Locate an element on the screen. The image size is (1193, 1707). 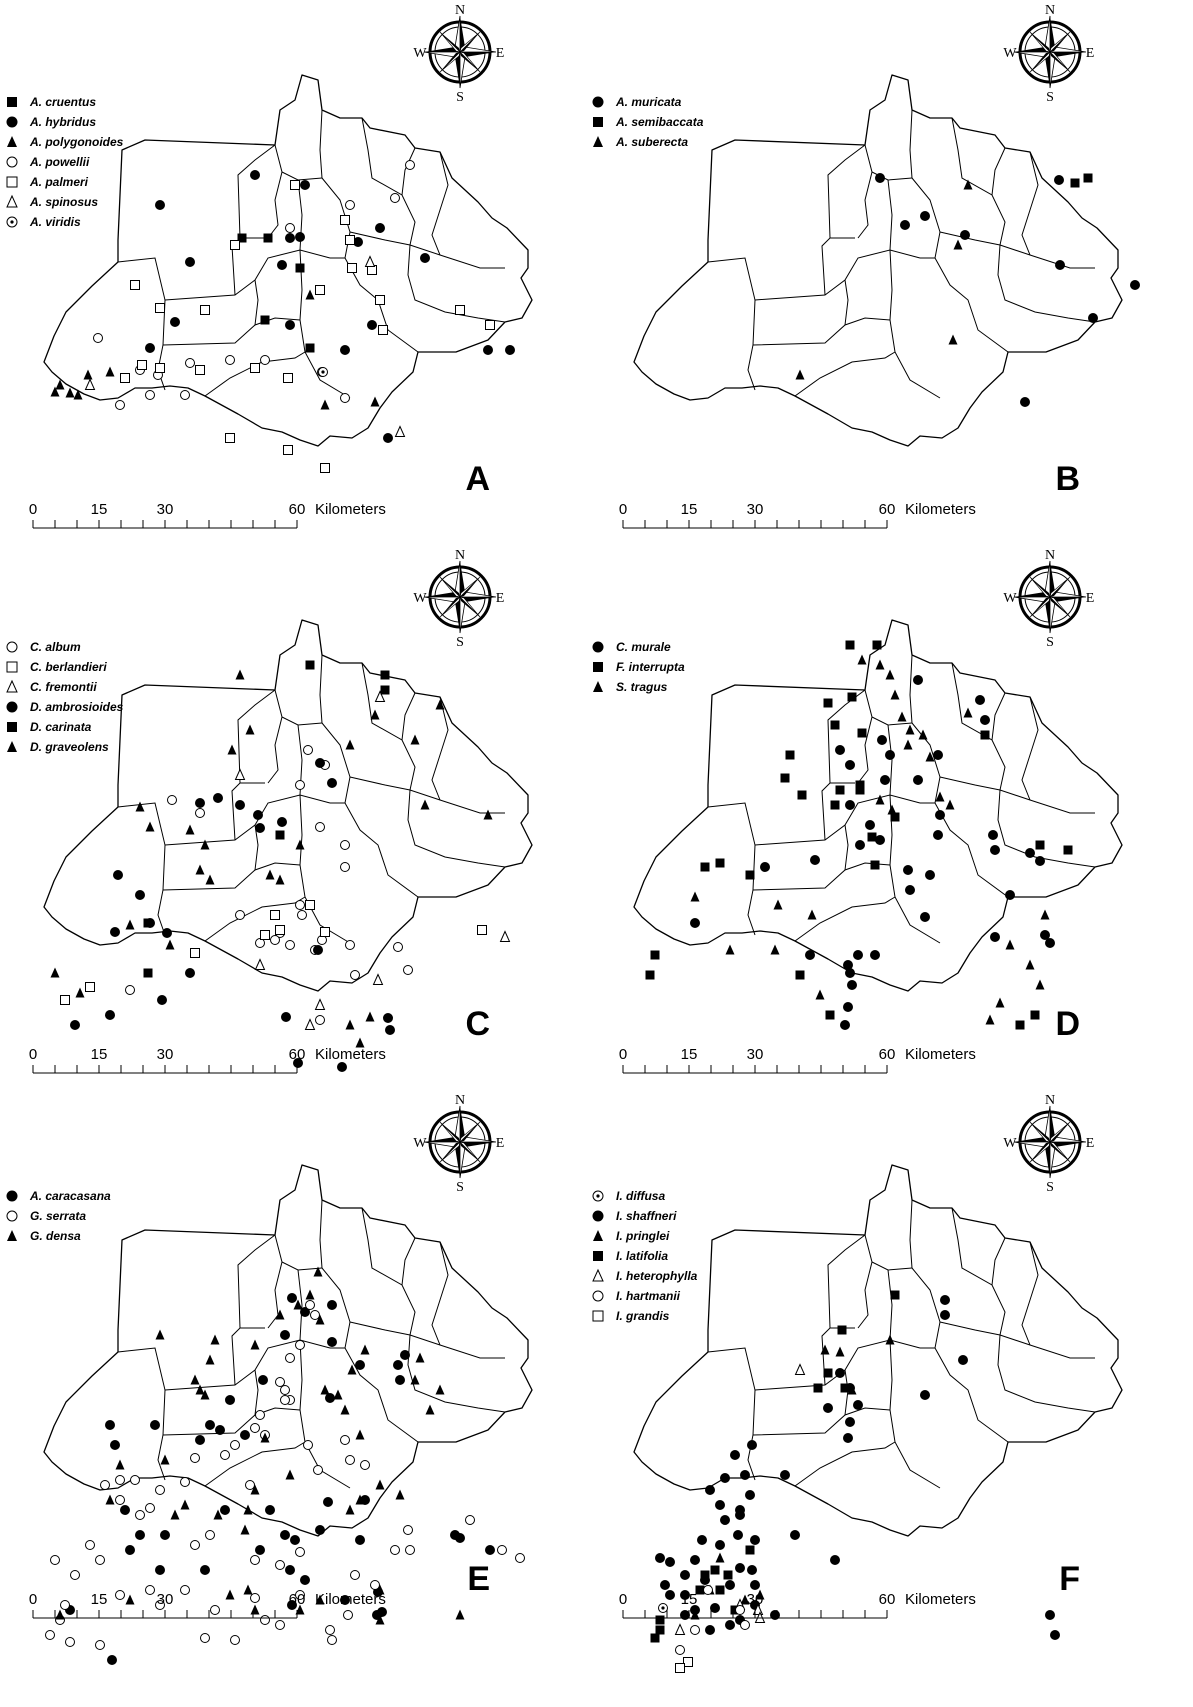
legend-label: A. hybridus is located at coordinates (62, 122).